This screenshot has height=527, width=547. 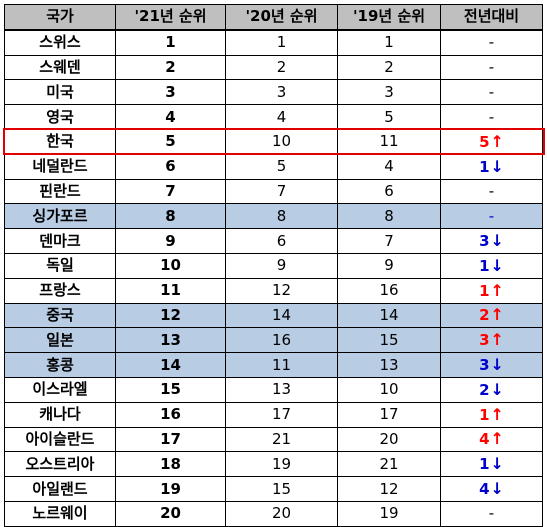 I want to click on rank-2020-cell: 1, so click(x=281, y=42).